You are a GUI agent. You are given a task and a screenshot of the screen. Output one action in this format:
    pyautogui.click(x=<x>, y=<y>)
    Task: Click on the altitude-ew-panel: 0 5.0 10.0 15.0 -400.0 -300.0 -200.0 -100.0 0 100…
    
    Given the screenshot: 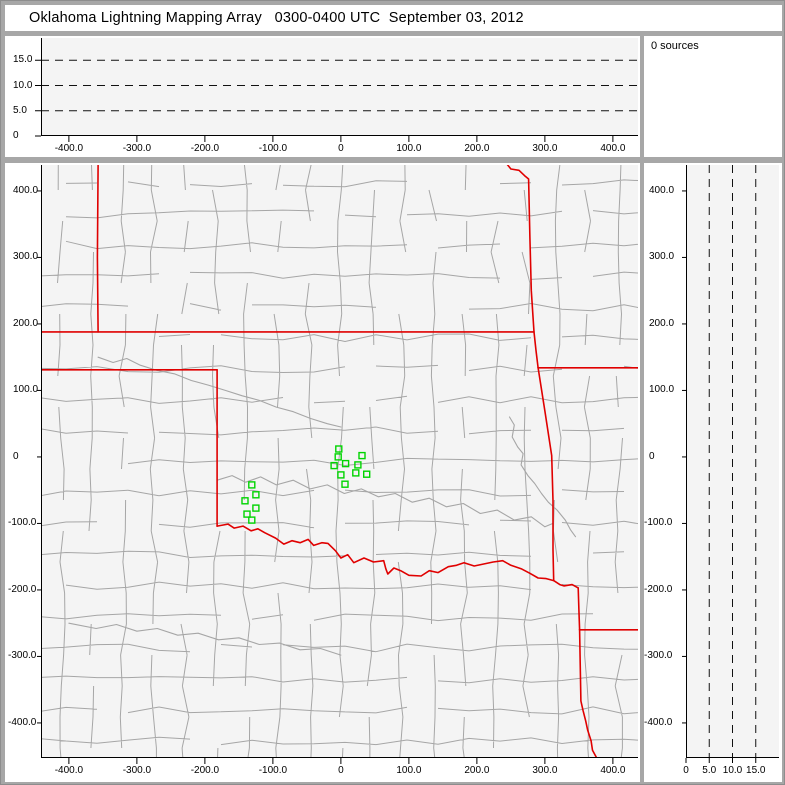 What is the action you would take?
    pyautogui.click(x=322, y=96)
    